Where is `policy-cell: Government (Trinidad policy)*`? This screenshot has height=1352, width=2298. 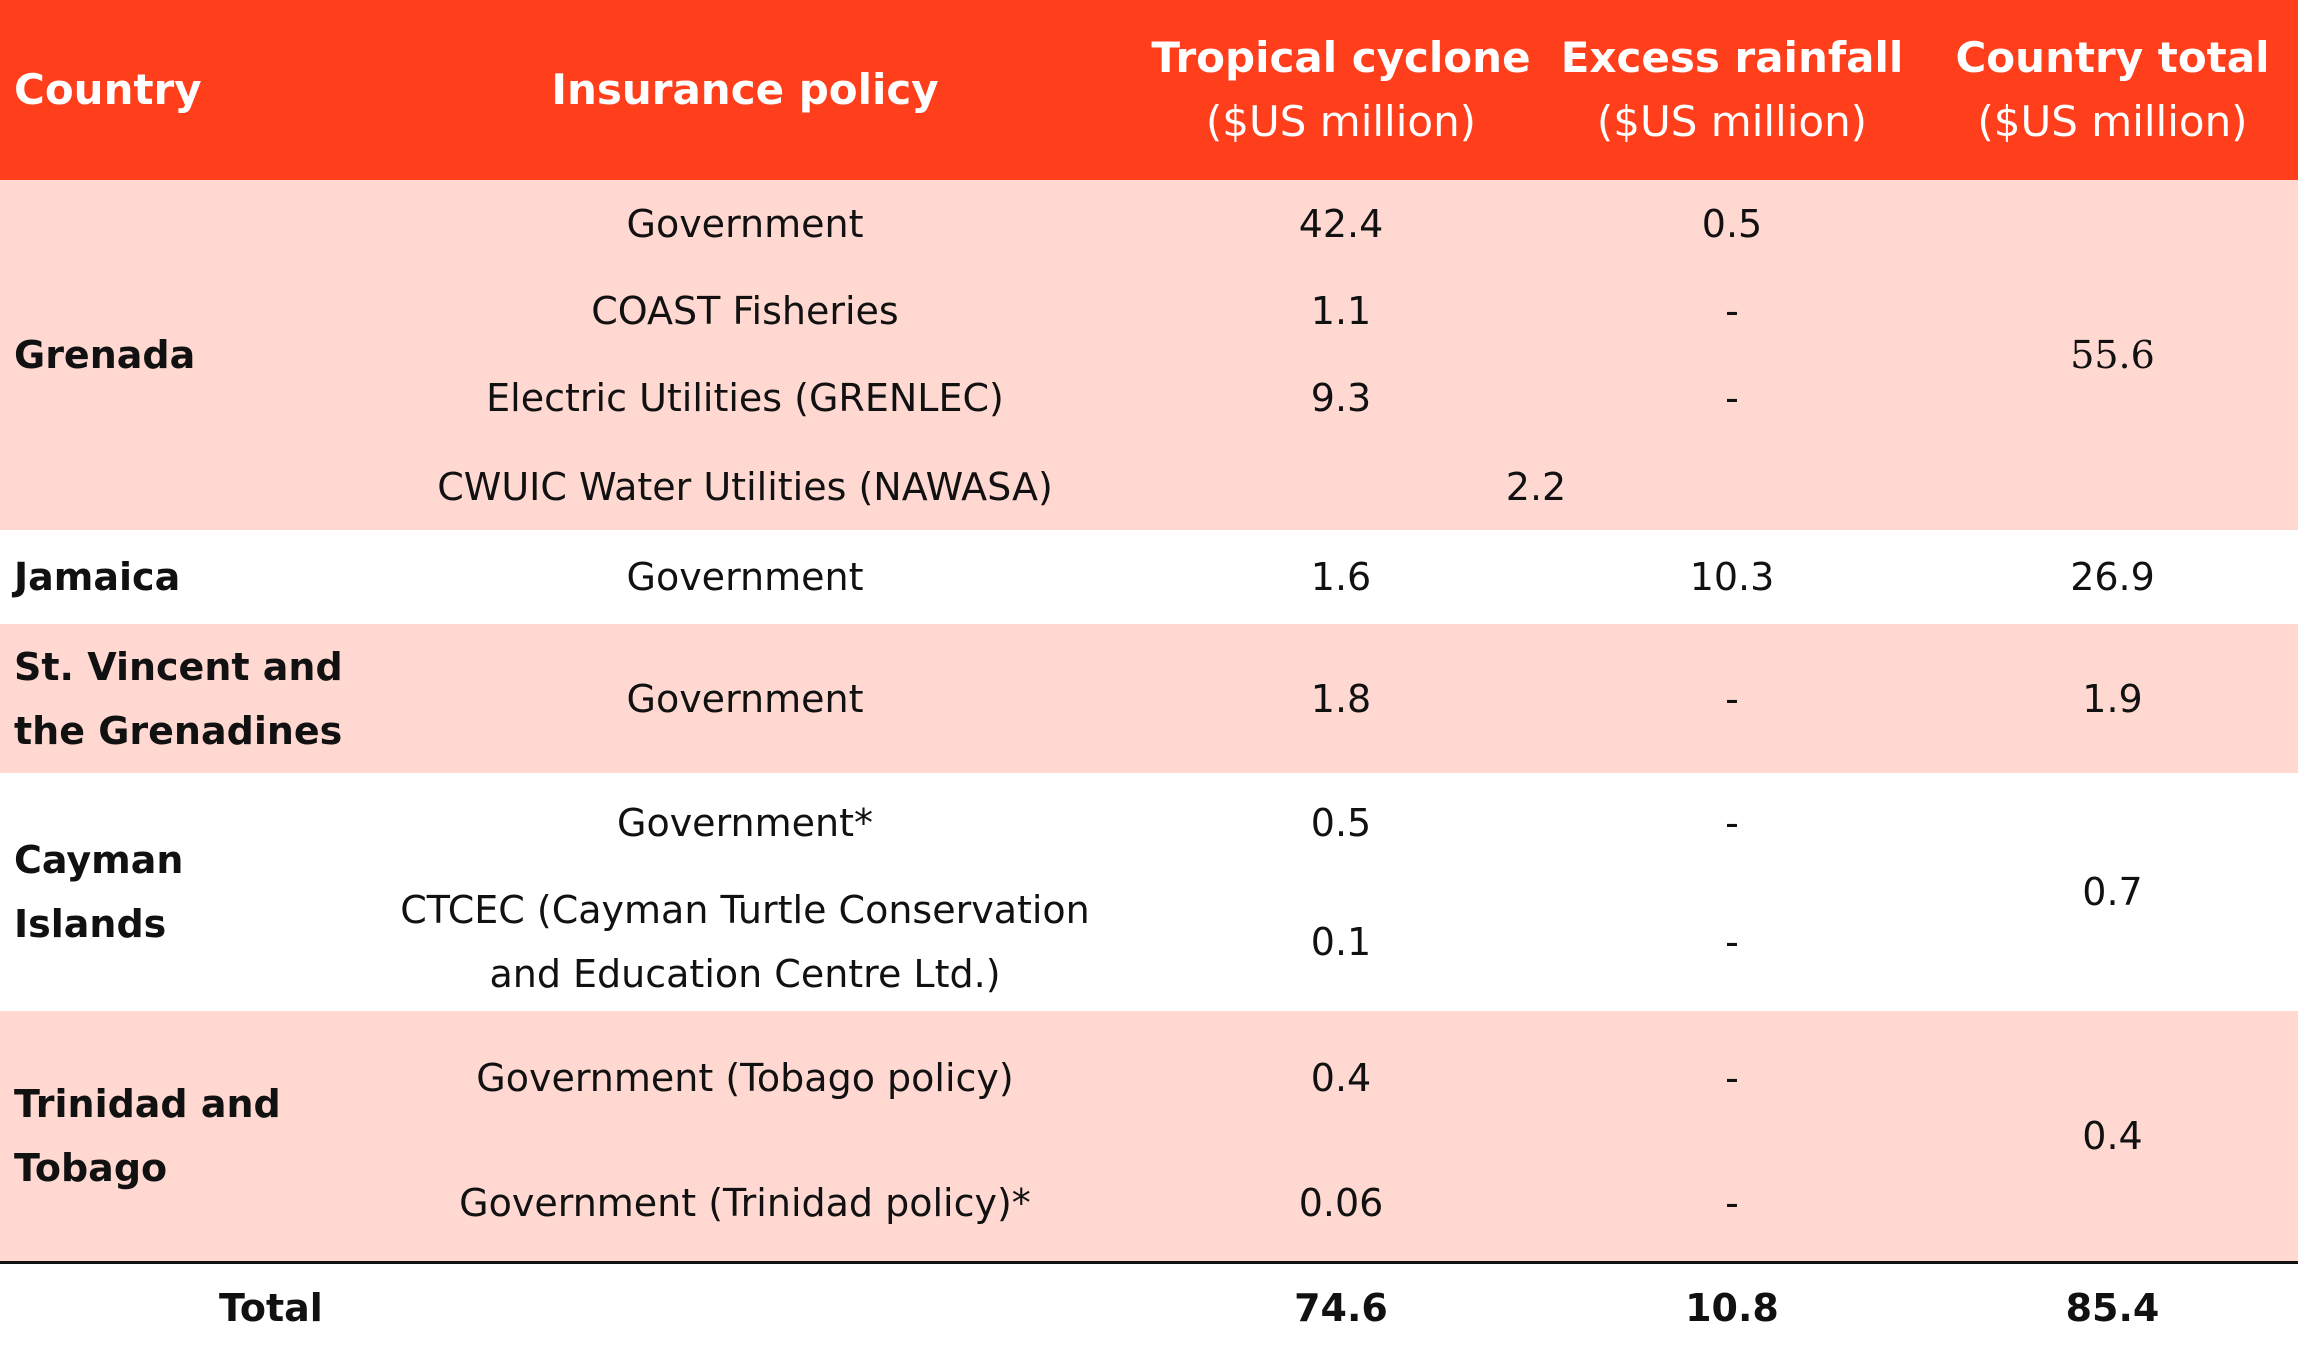 policy-cell: Government (Trinidad policy)* is located at coordinates (745, 1203).